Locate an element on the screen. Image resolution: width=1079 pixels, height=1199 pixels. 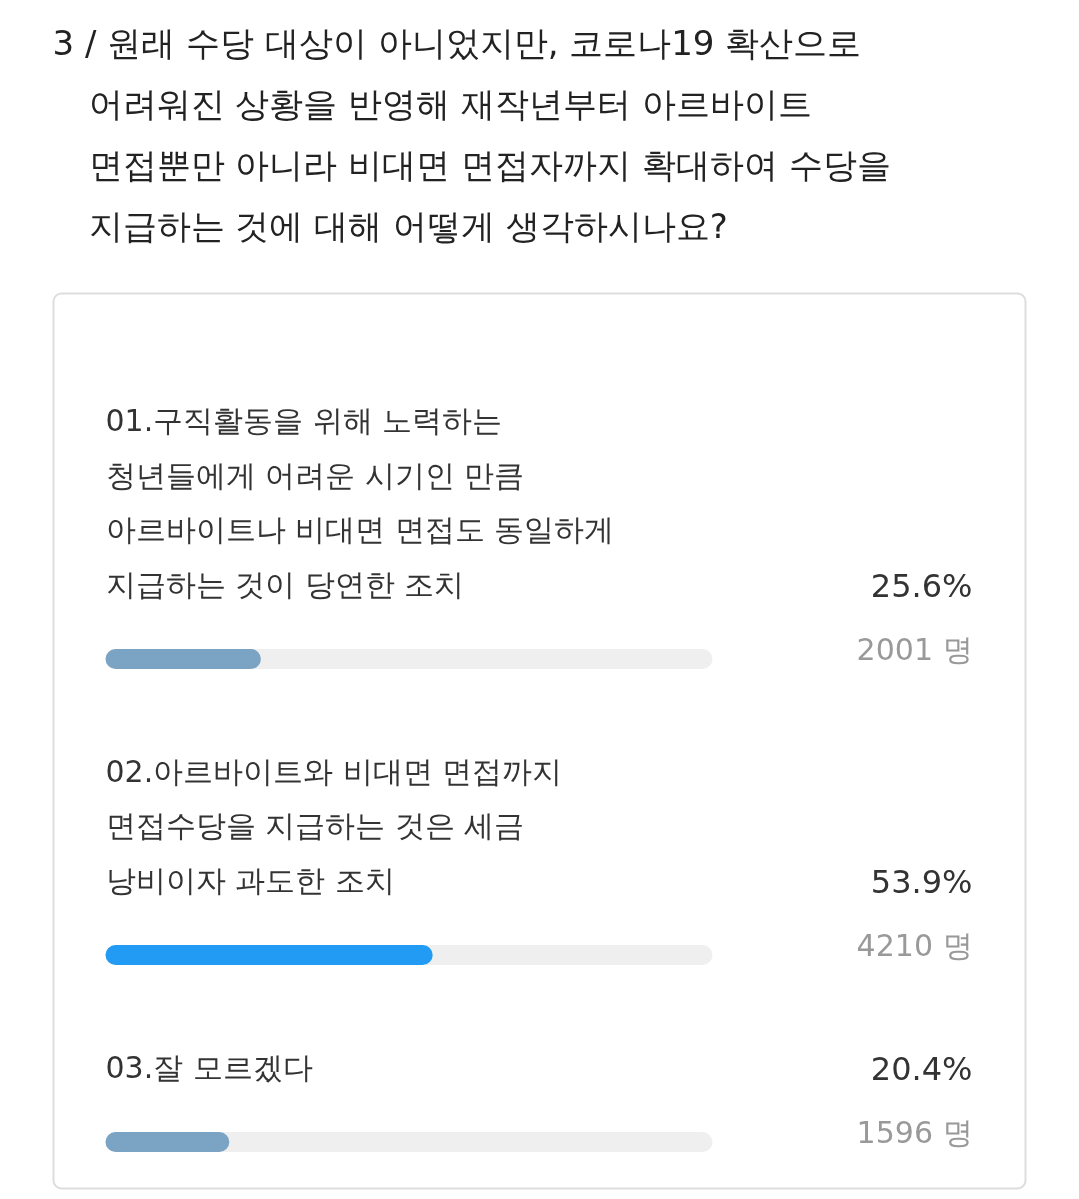
text: 4210 명 is located at coordinates (914, 945).